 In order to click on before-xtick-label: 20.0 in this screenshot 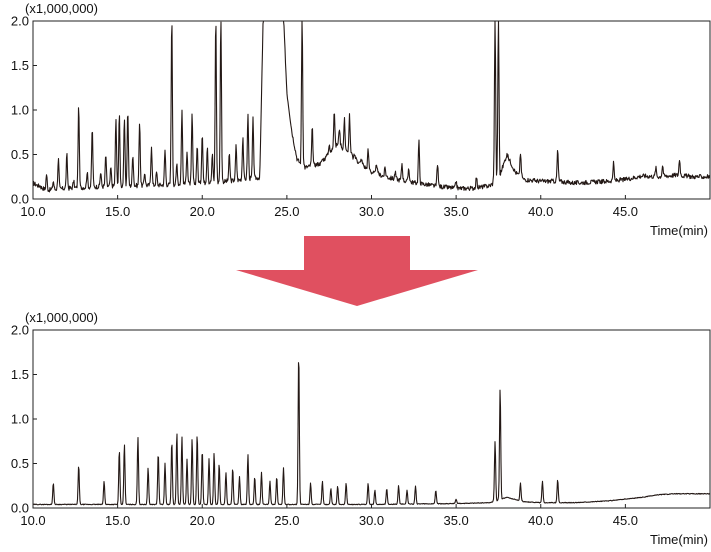, I will do `click(202, 211)`.